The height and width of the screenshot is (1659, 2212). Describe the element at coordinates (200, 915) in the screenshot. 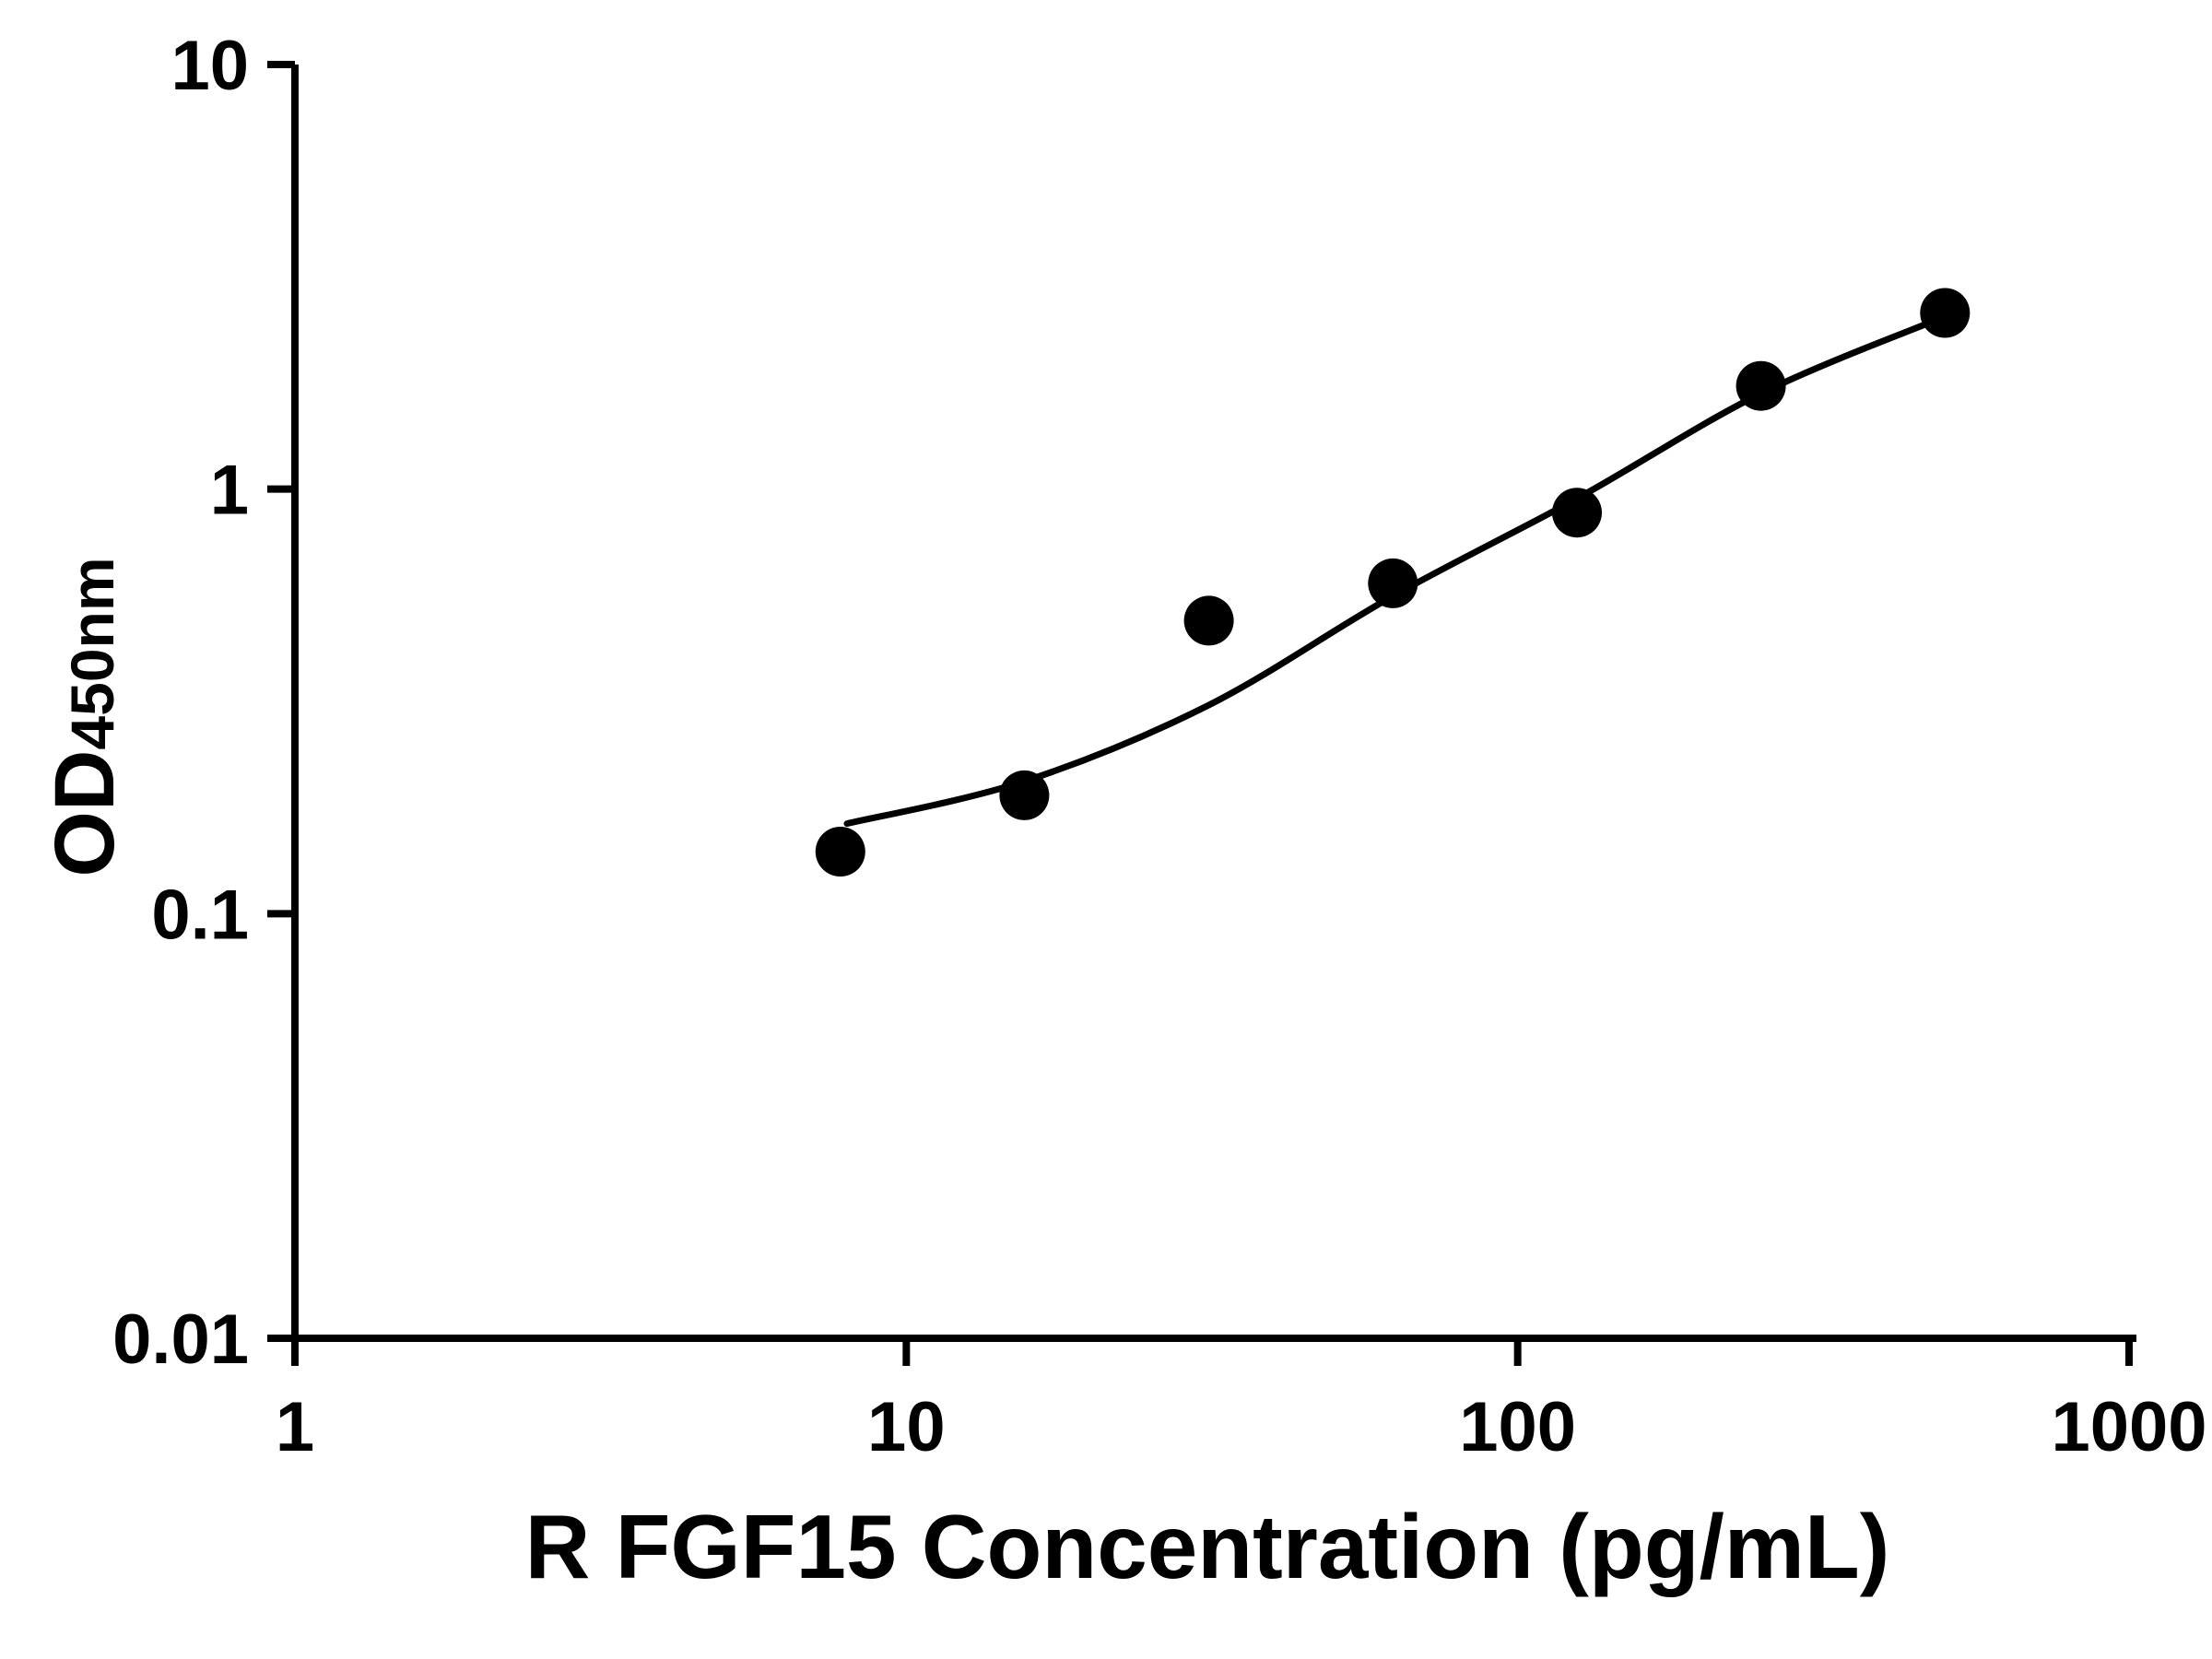

I see `y-tick-label: 0.1` at that location.